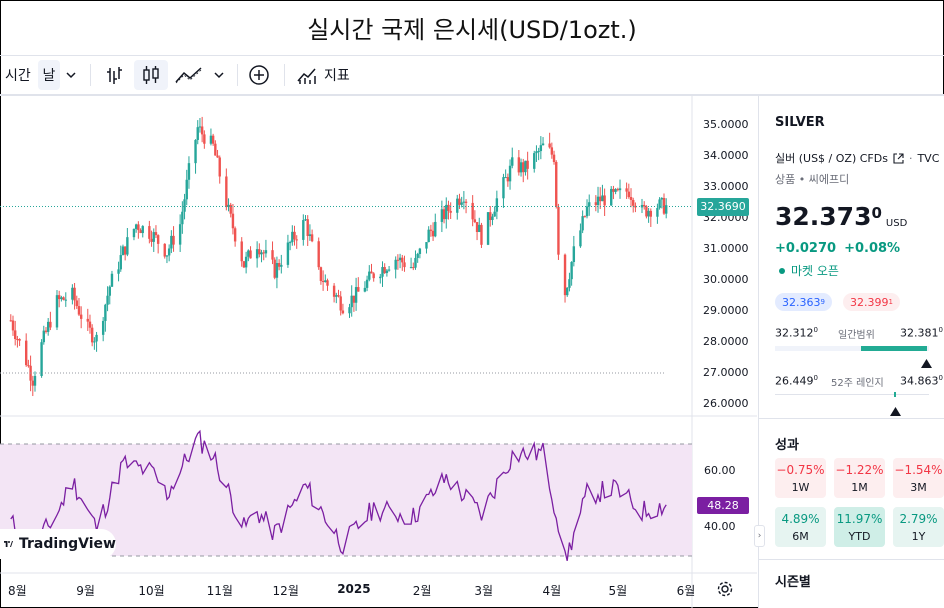  I want to click on price-tick: 35.0000, so click(726, 124).